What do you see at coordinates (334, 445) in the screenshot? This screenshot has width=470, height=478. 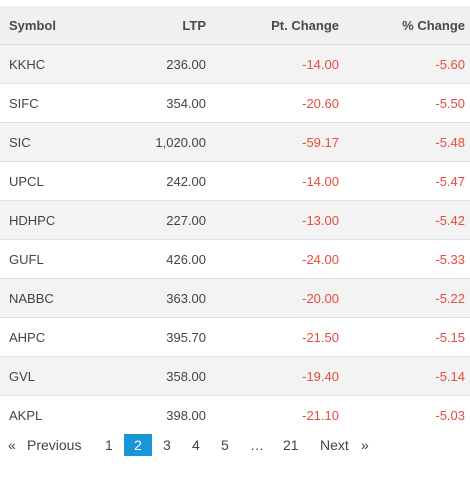 I see `next-button: Next` at bounding box center [334, 445].